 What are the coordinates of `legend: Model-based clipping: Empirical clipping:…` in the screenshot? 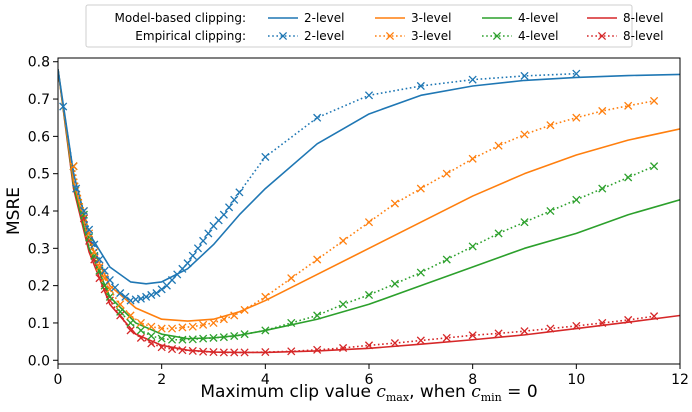 It's located at (374, 26).